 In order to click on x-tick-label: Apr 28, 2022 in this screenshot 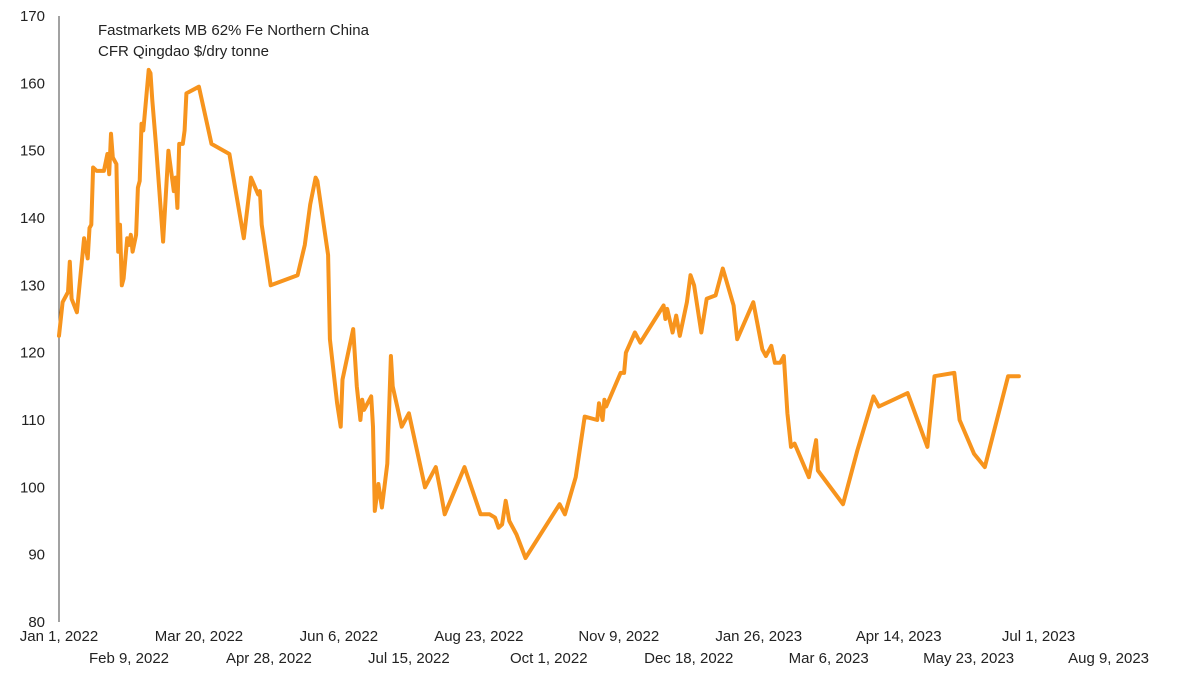, I will do `click(269, 658)`.